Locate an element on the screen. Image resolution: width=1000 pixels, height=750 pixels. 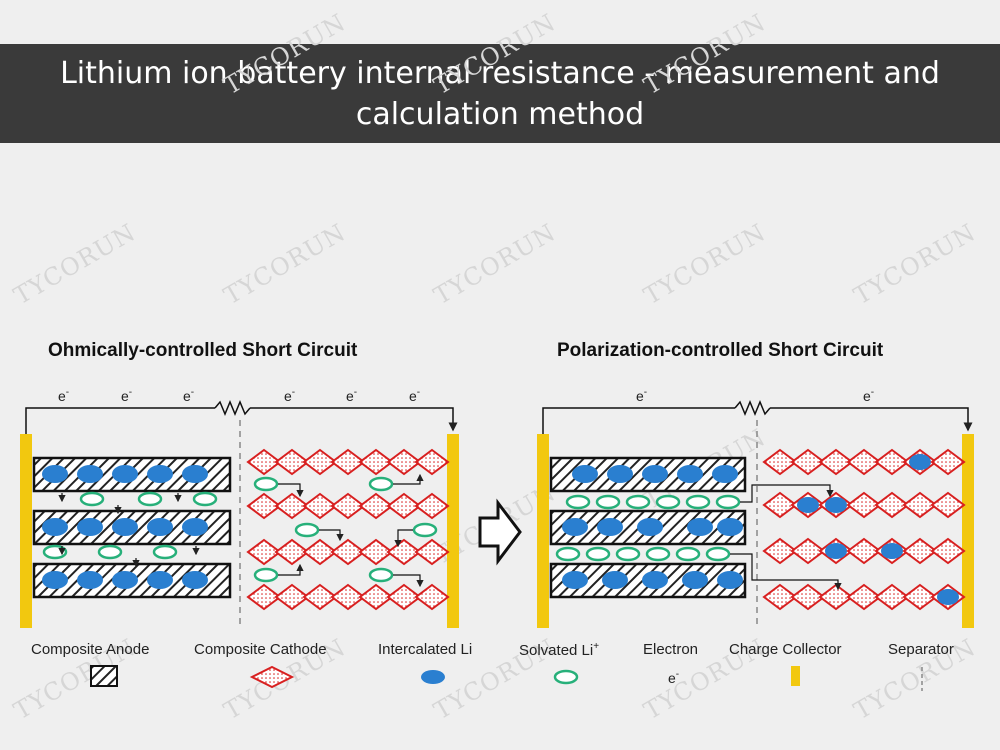
legend-solvated-li-sup: + is located at coordinates (596, 646).